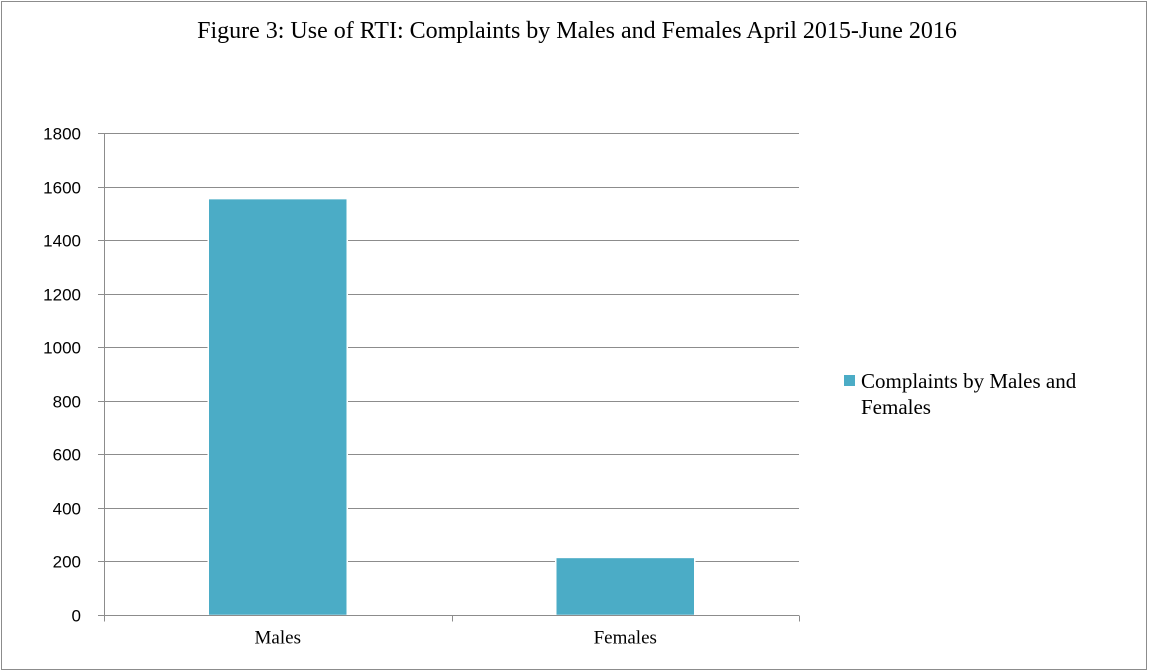 The image size is (1150, 672). What do you see at coordinates (67, 402) in the screenshot?
I see `y-tick-label: 800` at bounding box center [67, 402].